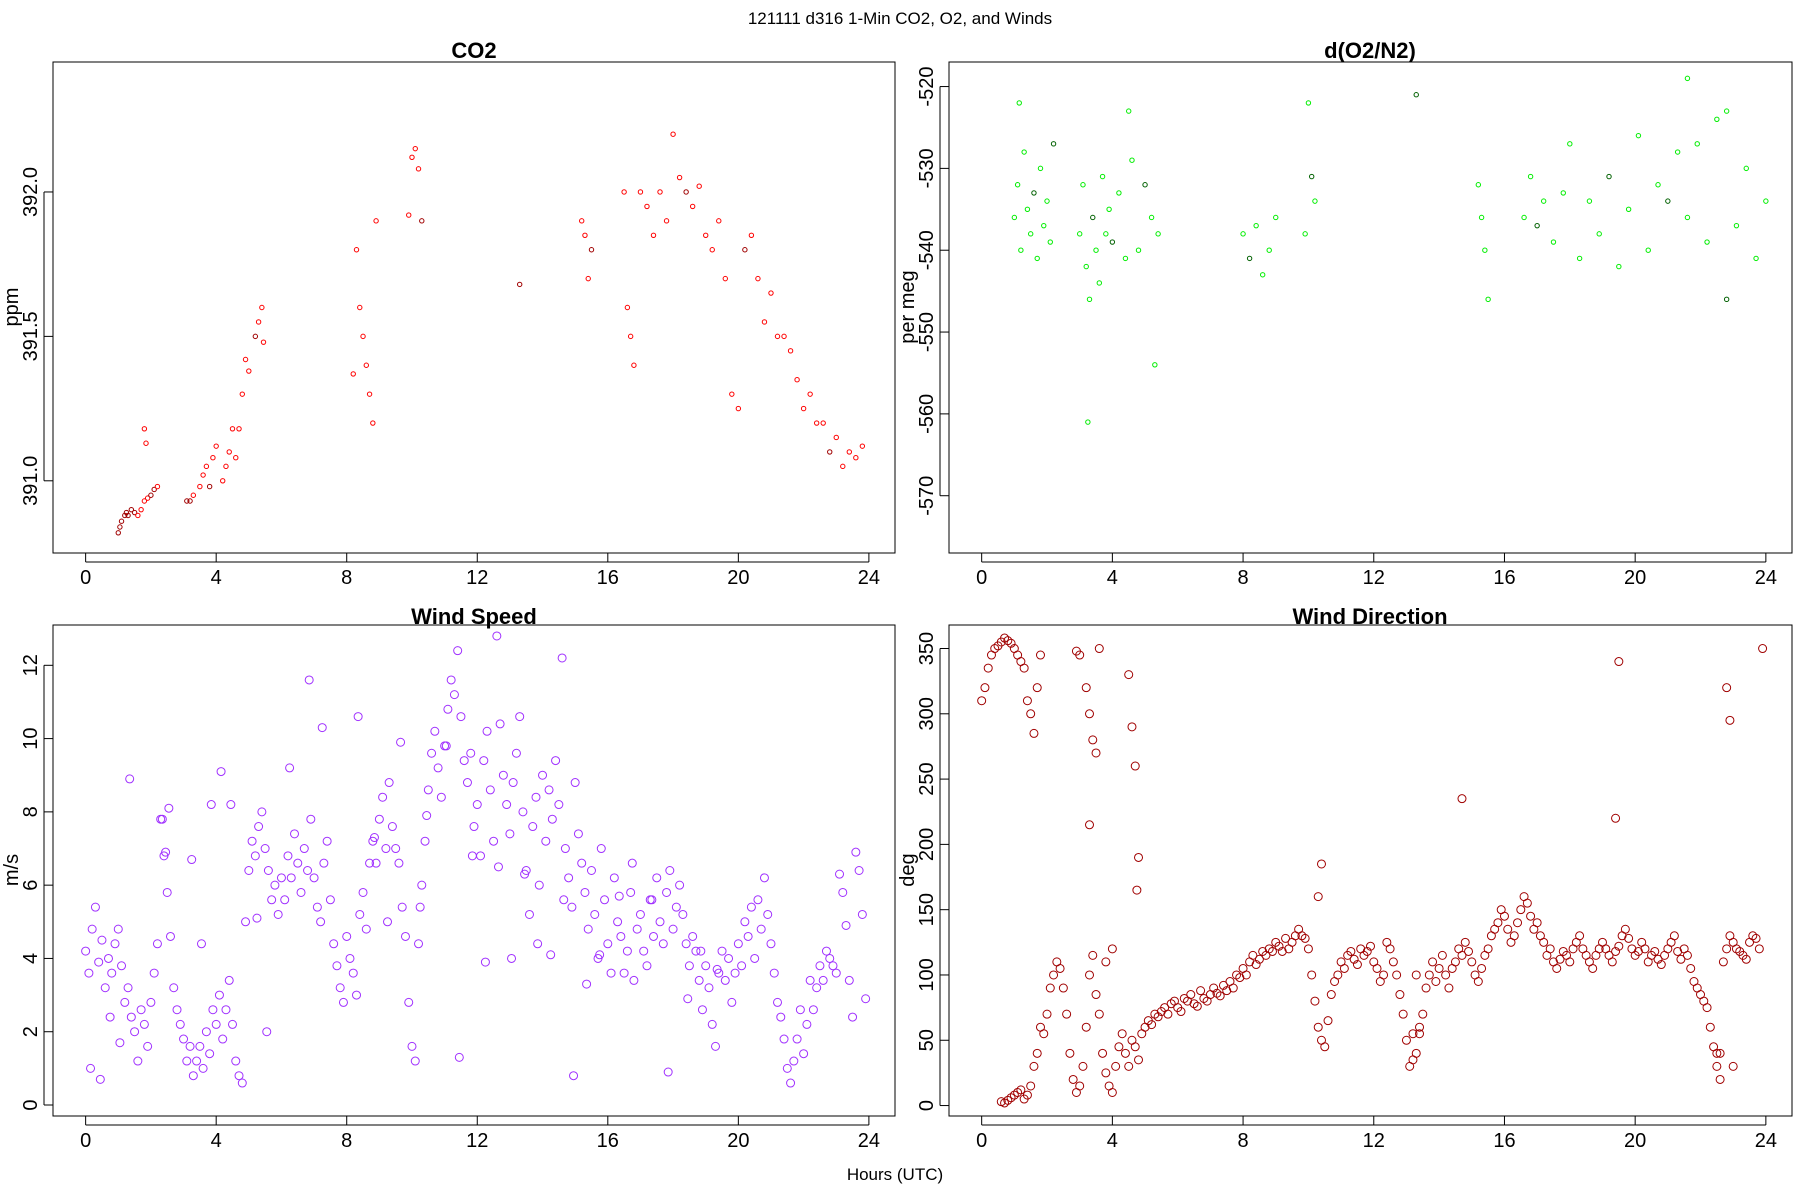  Describe the element at coordinates (908, 869) in the screenshot. I see `ylabel-wind-direction: deg` at that location.